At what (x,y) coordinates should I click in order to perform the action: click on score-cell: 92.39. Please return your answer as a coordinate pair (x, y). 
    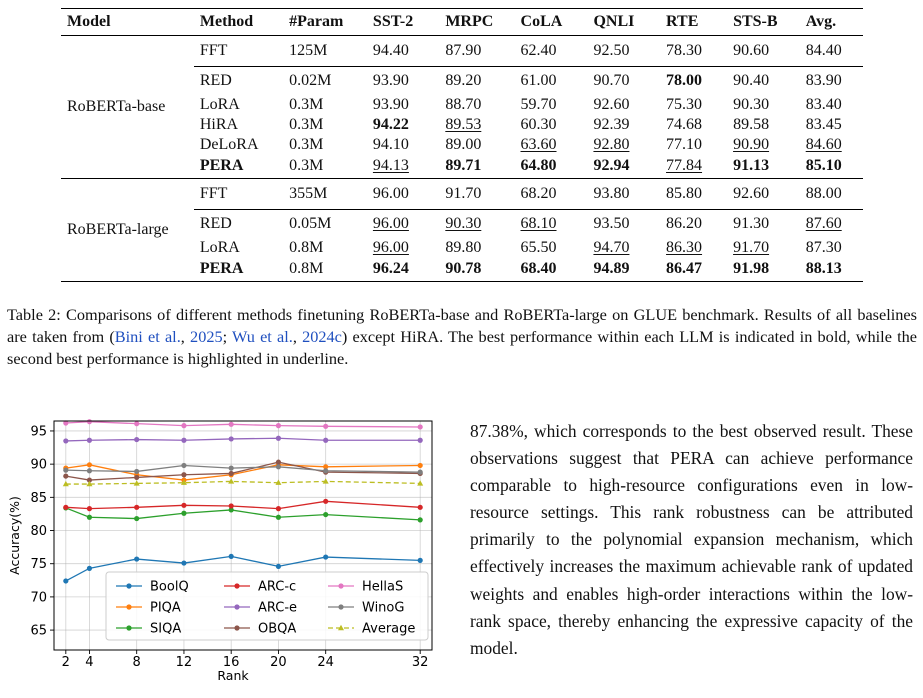
    Looking at the image, I should click on (611, 124).